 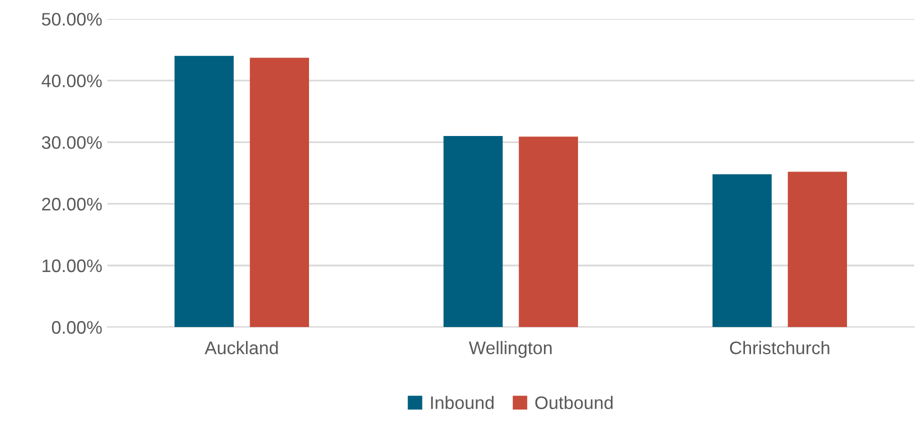 I want to click on y-tick-label: 20.00%, so click(x=72, y=204).